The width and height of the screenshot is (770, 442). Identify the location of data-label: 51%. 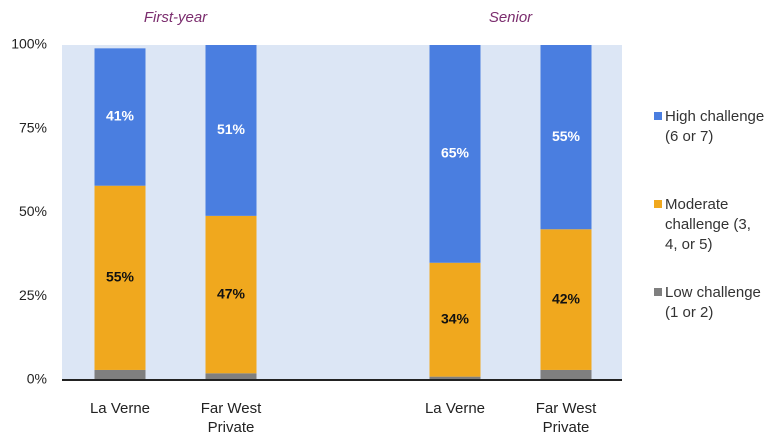
(231, 129).